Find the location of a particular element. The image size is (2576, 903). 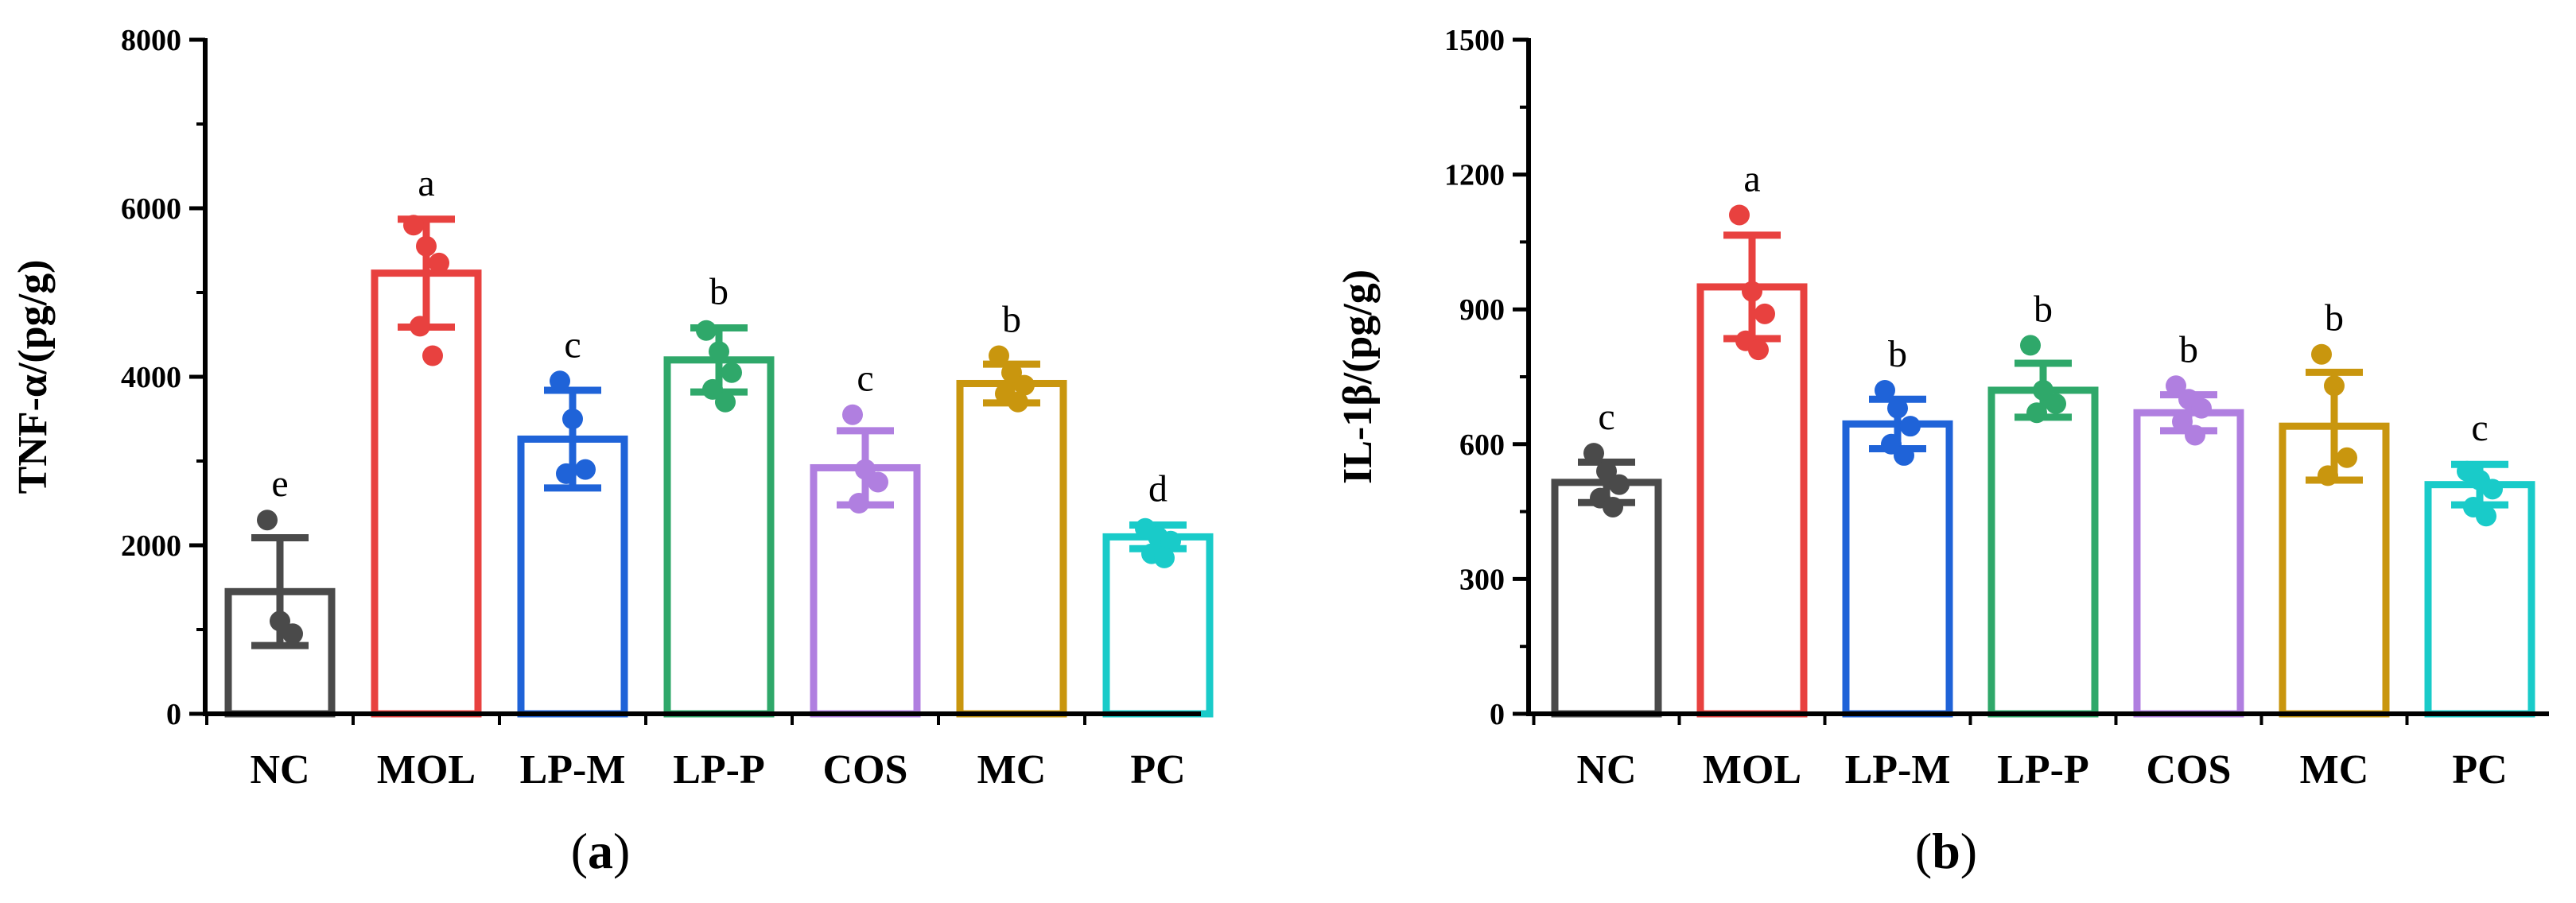

significance-letter-lp-m: c is located at coordinates (572, 345).